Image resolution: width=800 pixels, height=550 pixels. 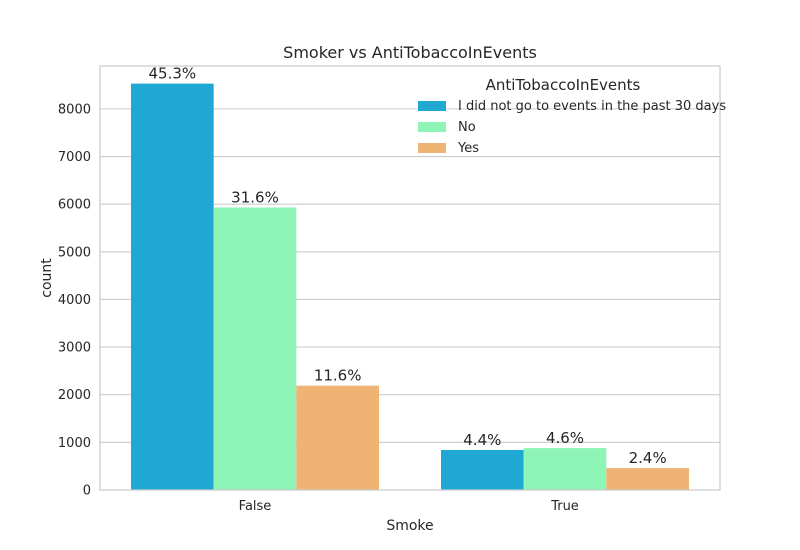 I want to click on y-axis-label: count, so click(x=47, y=278).